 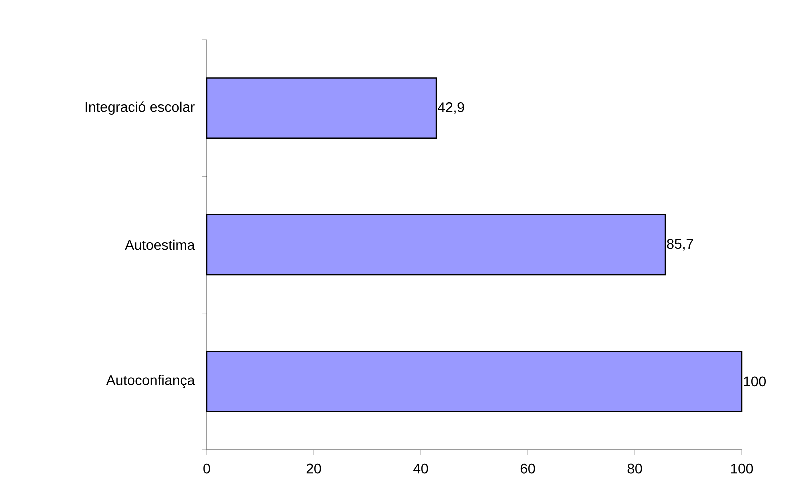 What do you see at coordinates (207, 469) in the screenshot?
I see `x-tick-label: 0` at bounding box center [207, 469].